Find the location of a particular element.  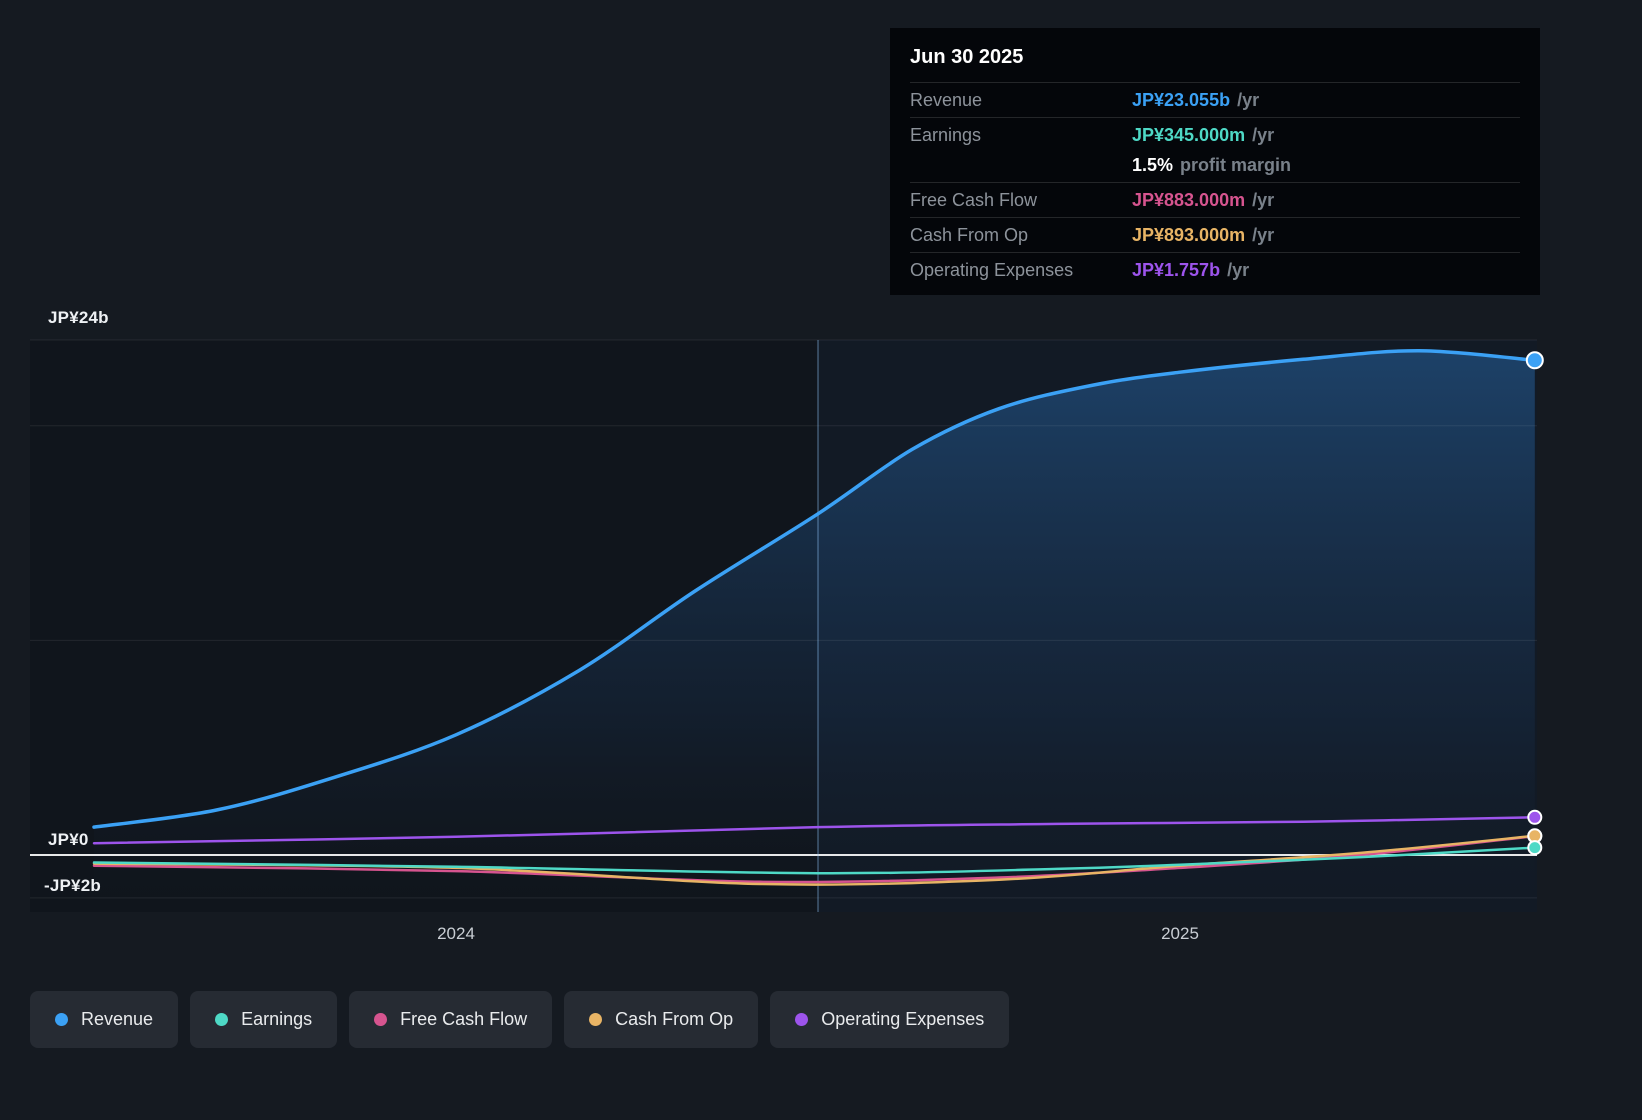

legend-item-revenue: Revenue is located at coordinates (104, 1019).